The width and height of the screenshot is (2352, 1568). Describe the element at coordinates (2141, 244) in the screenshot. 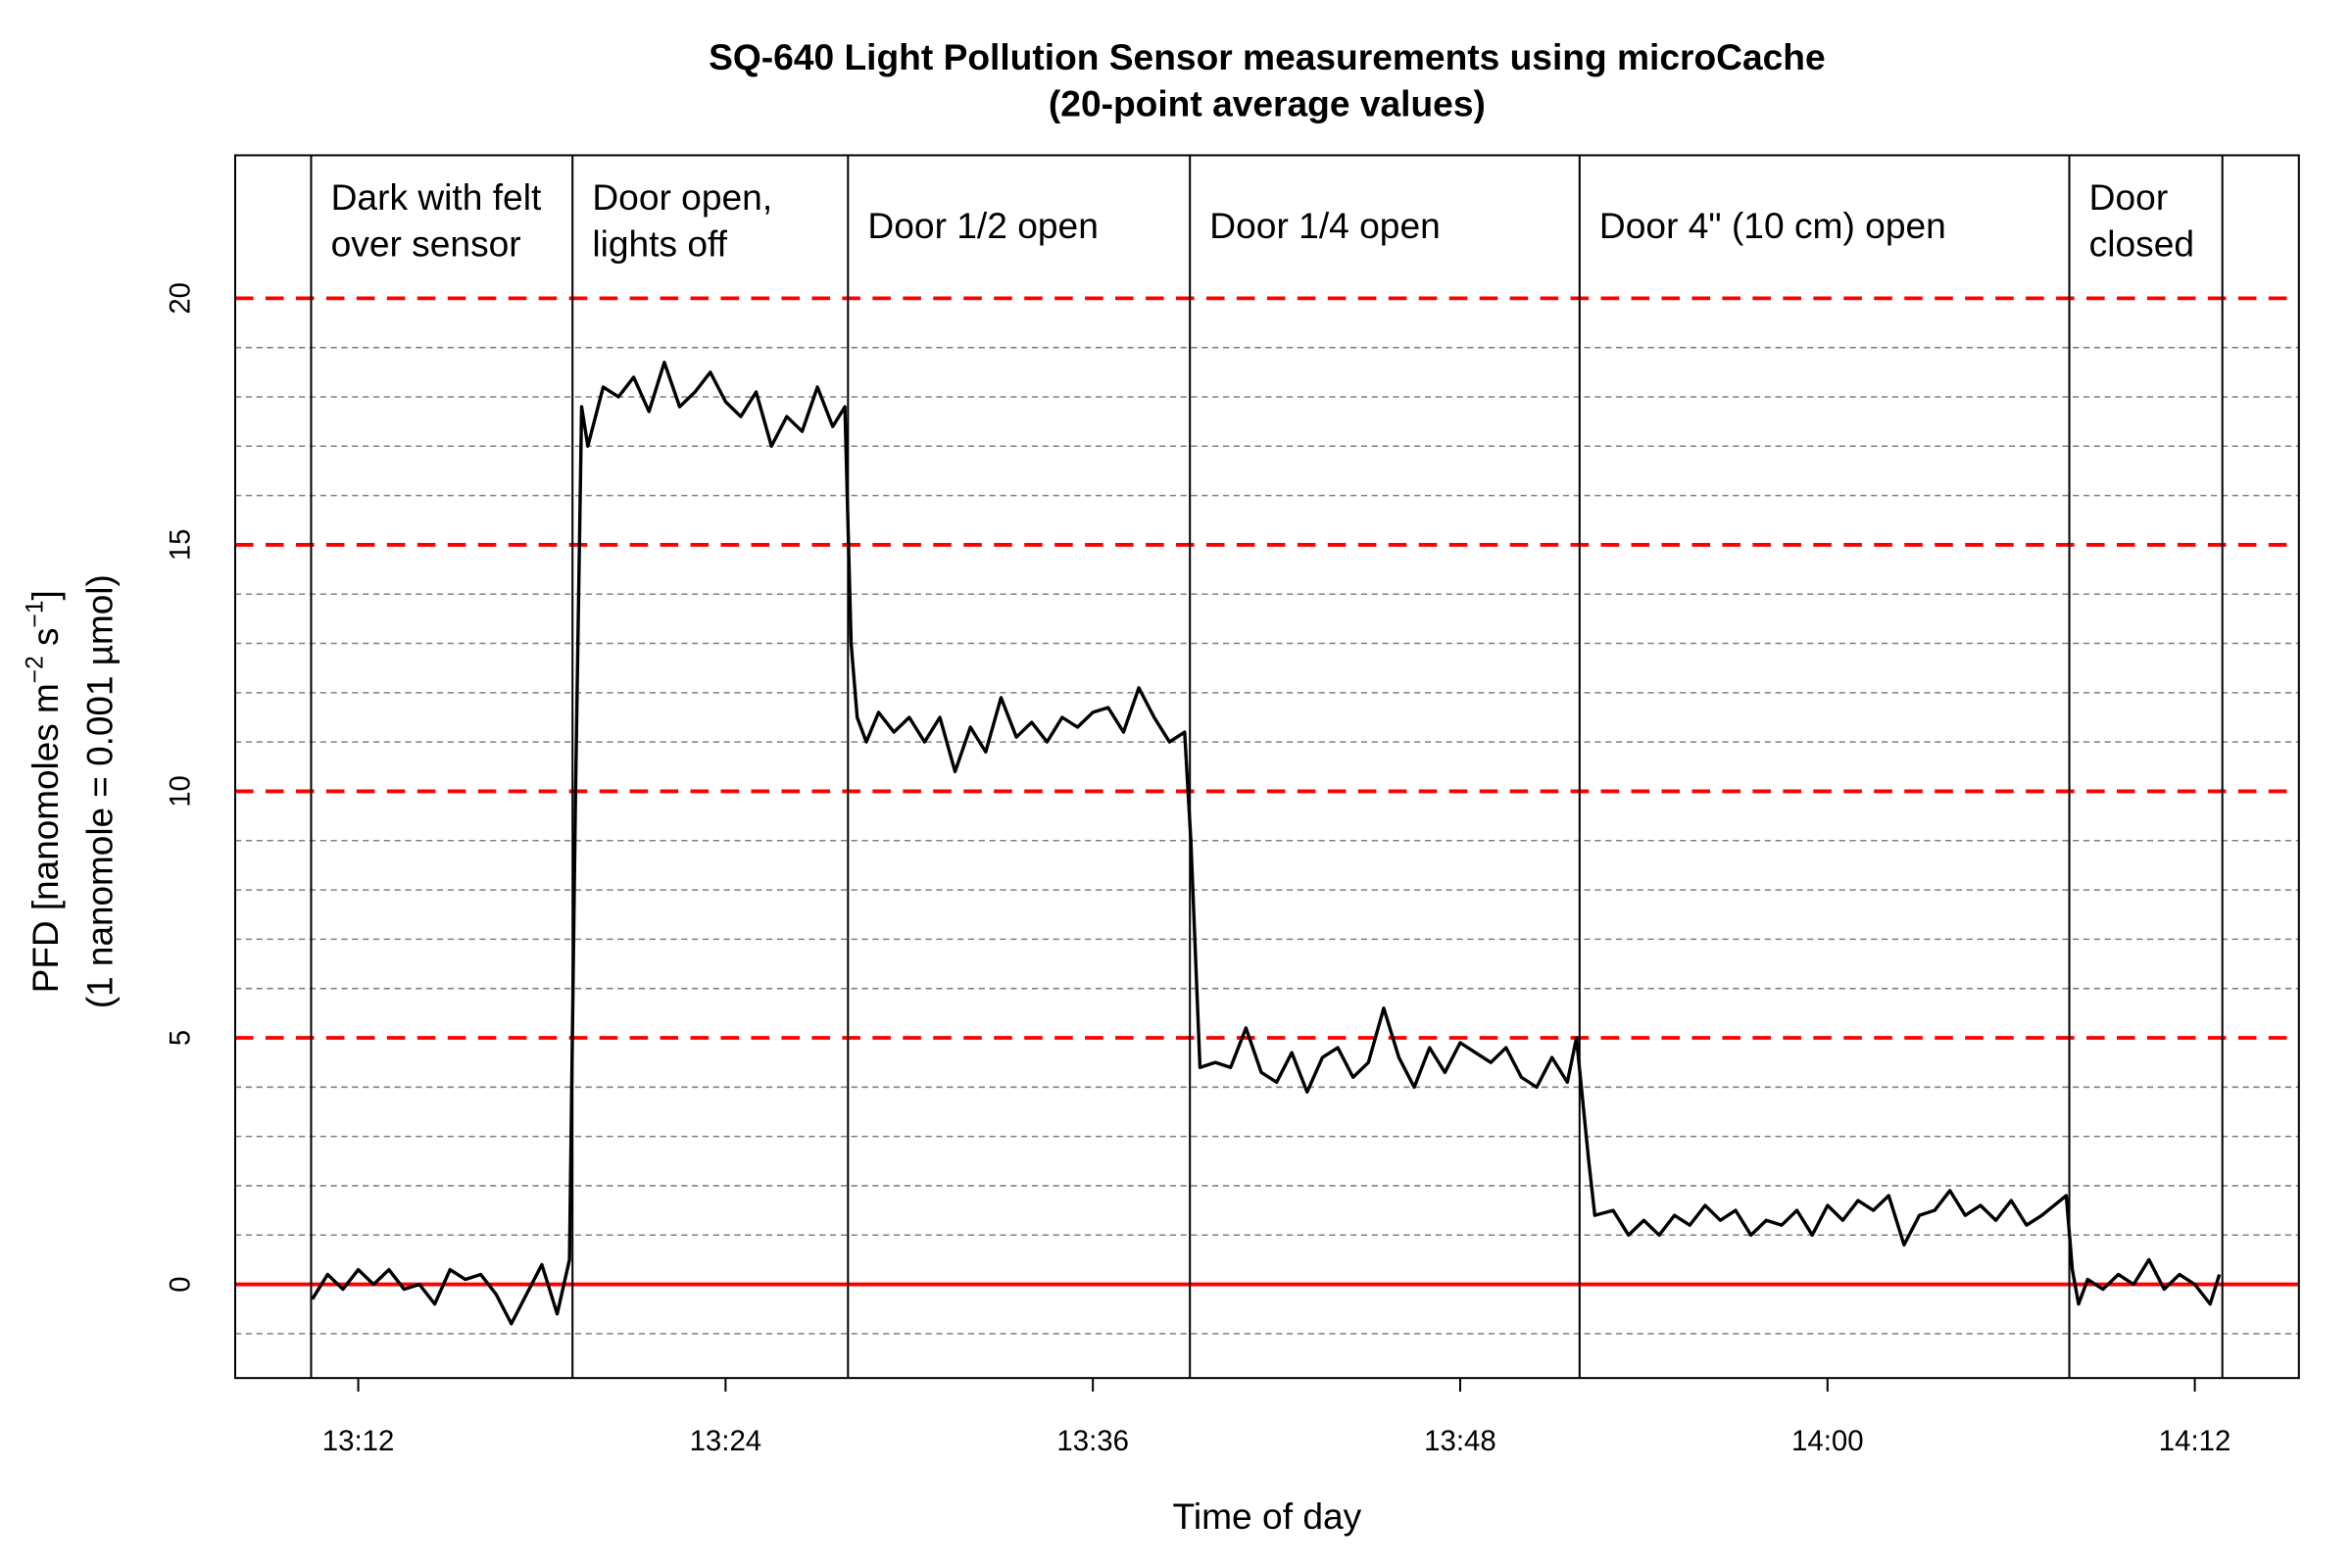

I see `region-label: closed` at that location.